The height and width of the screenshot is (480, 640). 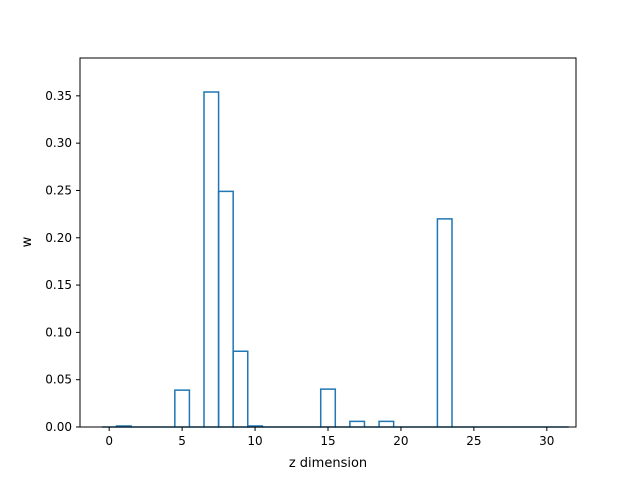 What do you see at coordinates (58, 96) in the screenshot?
I see `y-tick-label: 0.35` at bounding box center [58, 96].